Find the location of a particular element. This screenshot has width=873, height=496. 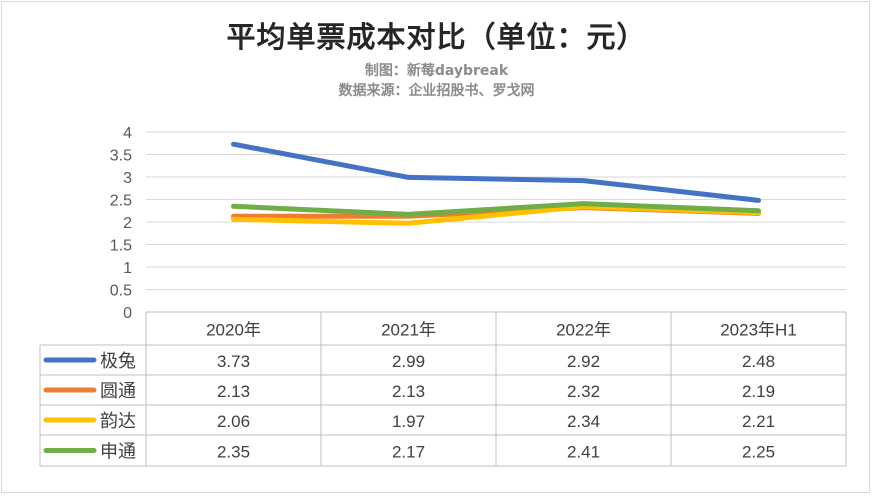

y-tick-label: 0 is located at coordinates (127, 313).